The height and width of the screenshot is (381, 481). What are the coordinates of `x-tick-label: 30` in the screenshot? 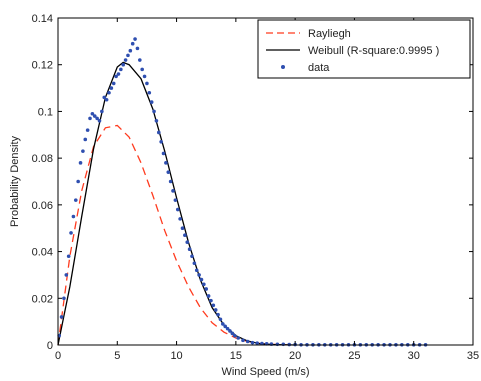 It's located at (414, 356).